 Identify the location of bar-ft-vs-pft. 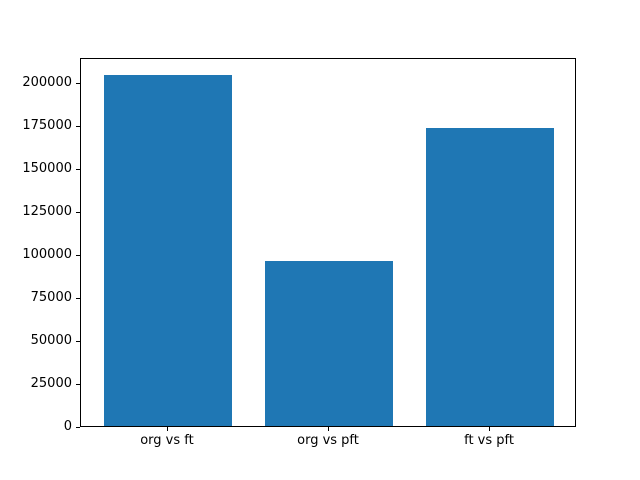
(490, 276).